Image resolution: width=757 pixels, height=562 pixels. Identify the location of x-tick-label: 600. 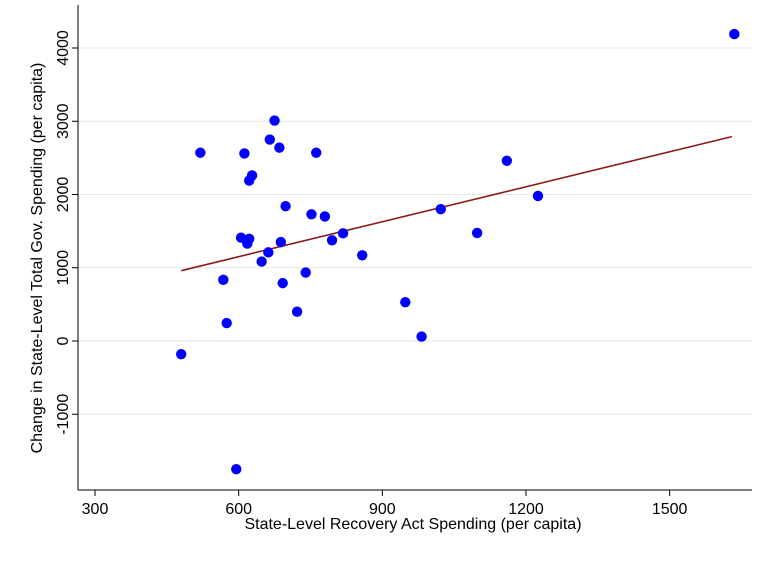
(238, 509).